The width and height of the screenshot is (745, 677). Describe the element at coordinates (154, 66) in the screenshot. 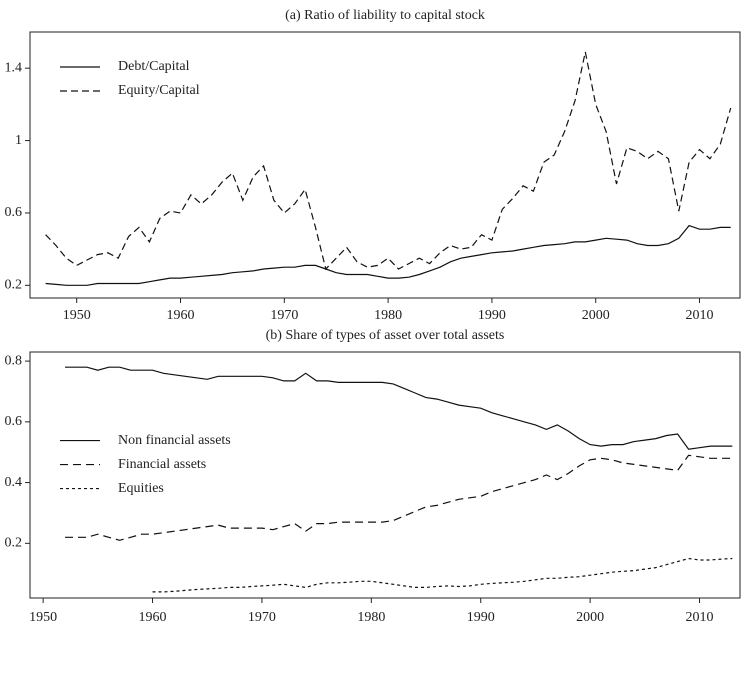

I see `legend-label: Debt/Capital` at that location.